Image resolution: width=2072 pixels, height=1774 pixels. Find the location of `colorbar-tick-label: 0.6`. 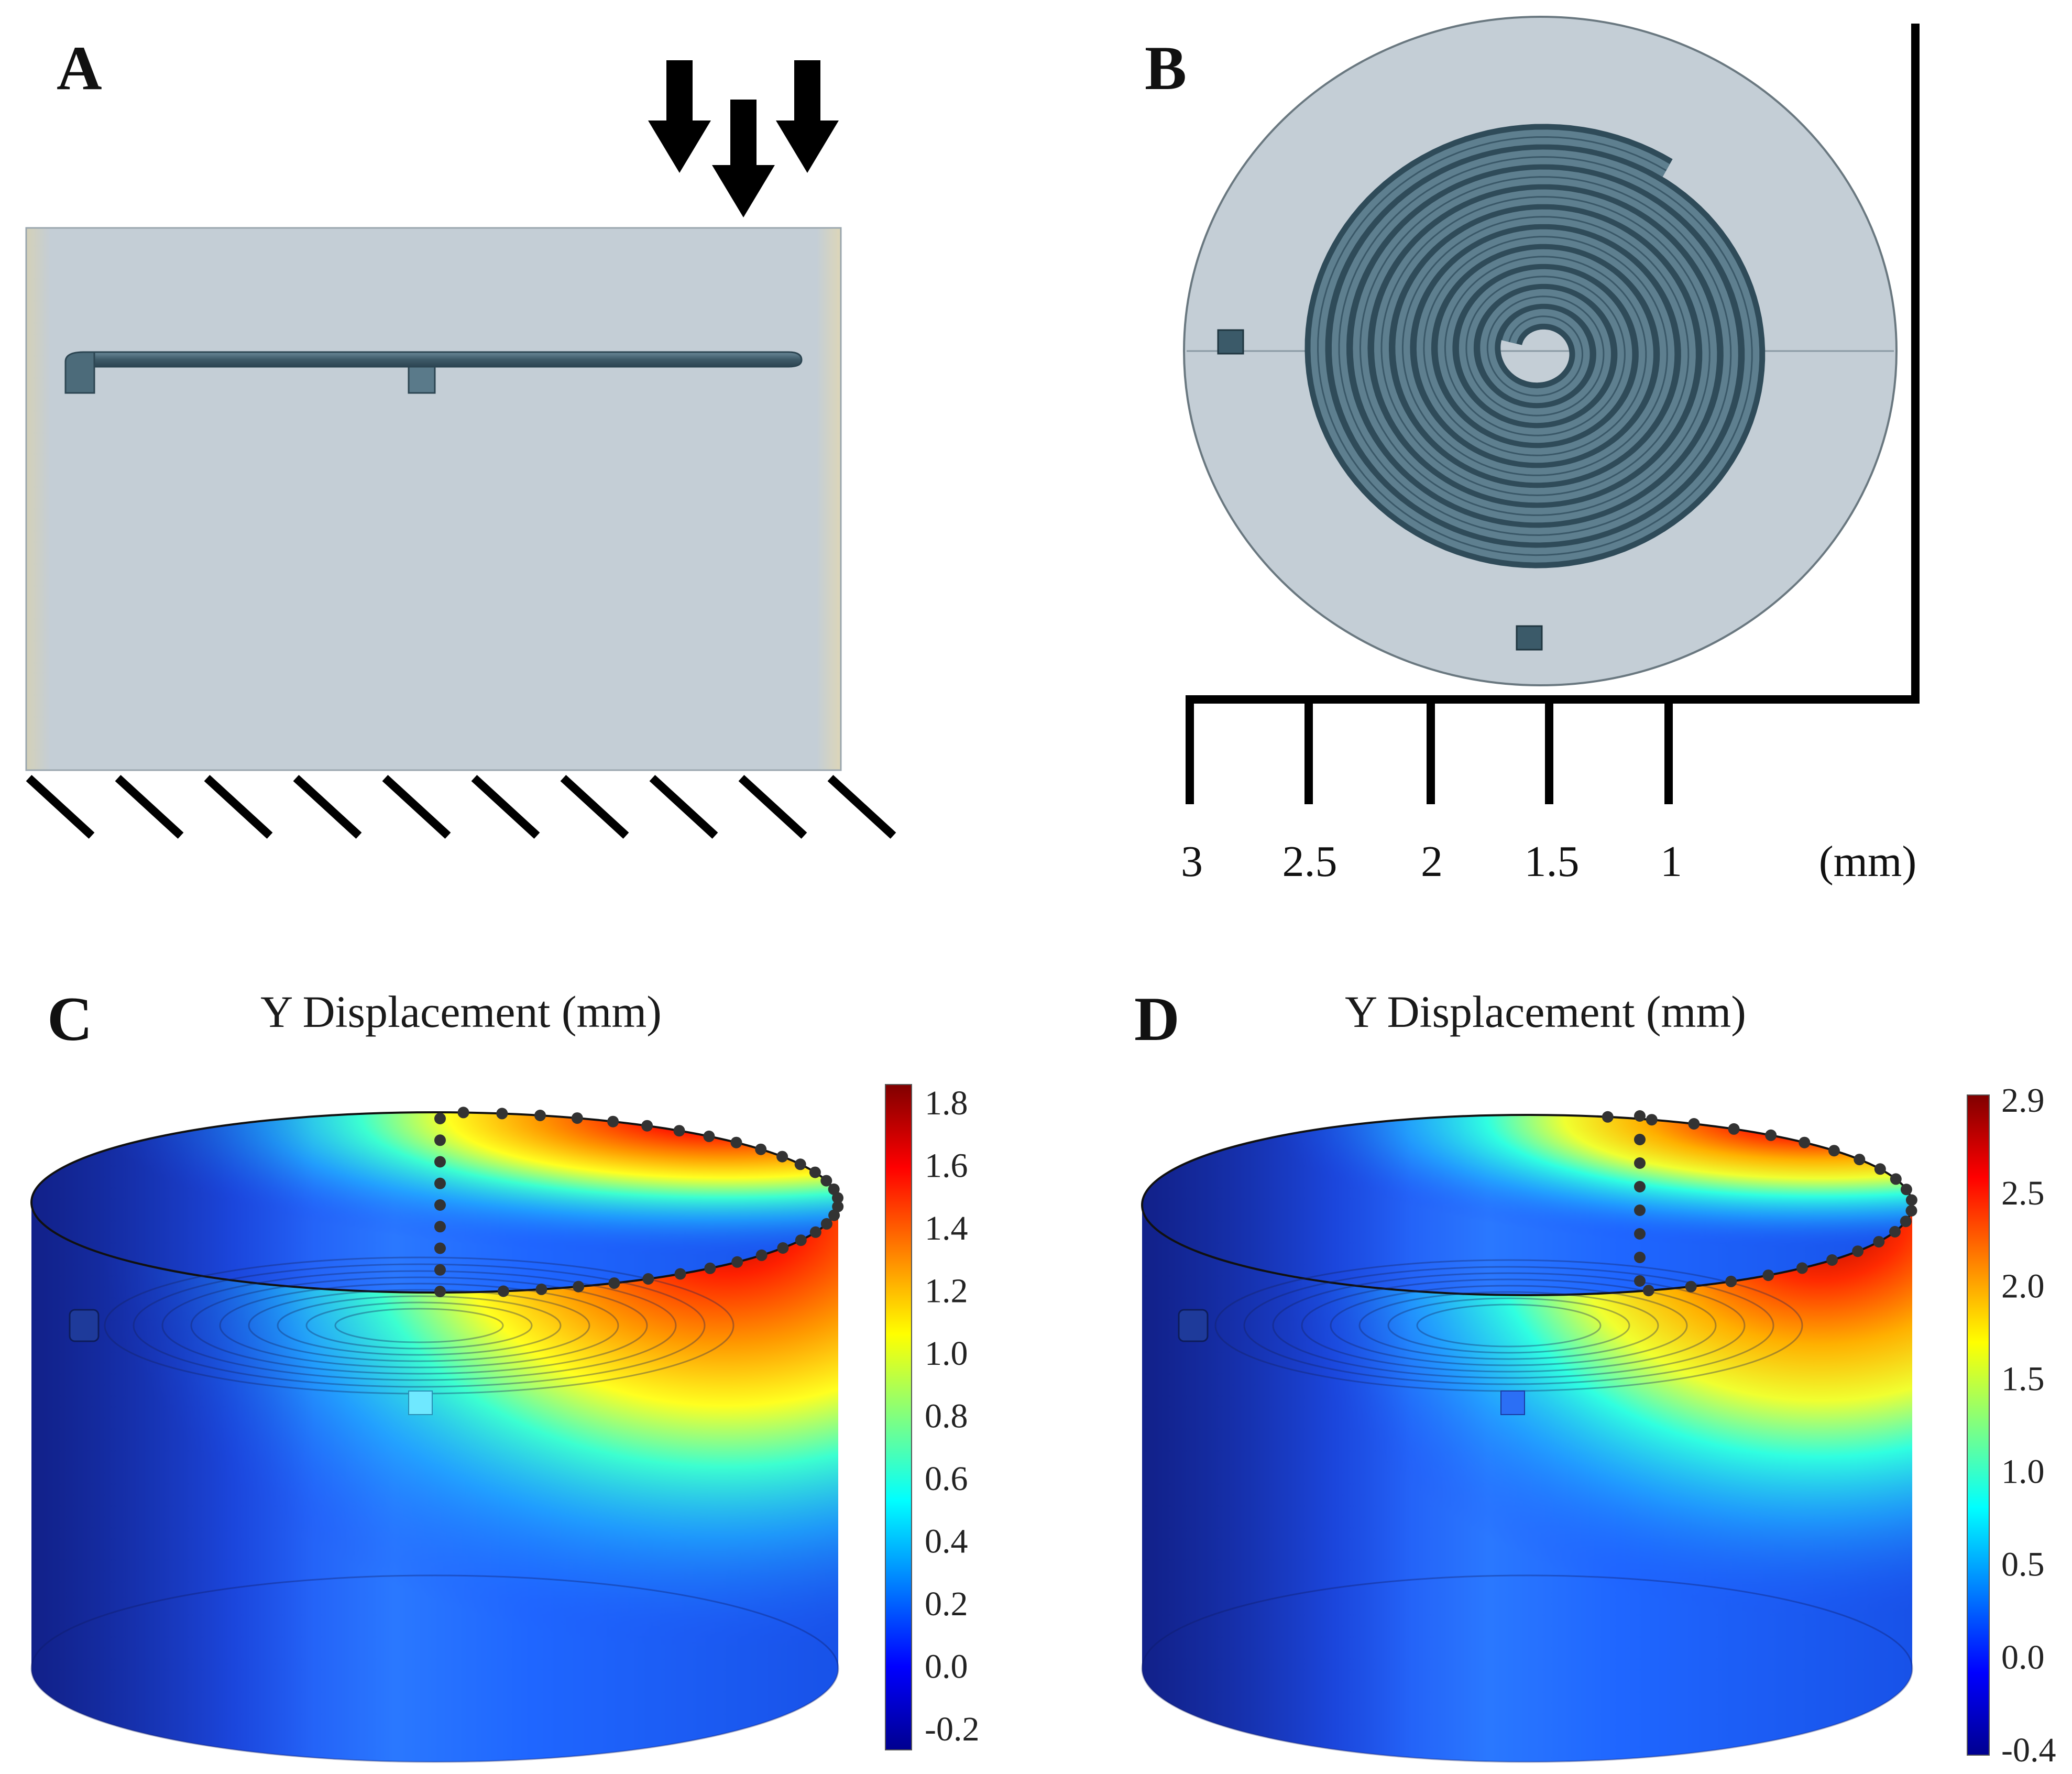

colorbar-tick-label: 0.6 is located at coordinates (946, 1479).